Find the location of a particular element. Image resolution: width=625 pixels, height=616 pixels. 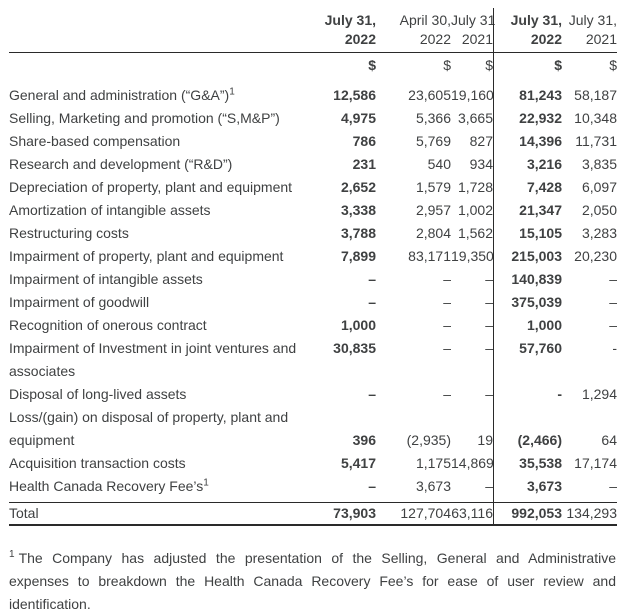

currency-symbols-row: $ $ $ $ $ is located at coordinates (313, 65).